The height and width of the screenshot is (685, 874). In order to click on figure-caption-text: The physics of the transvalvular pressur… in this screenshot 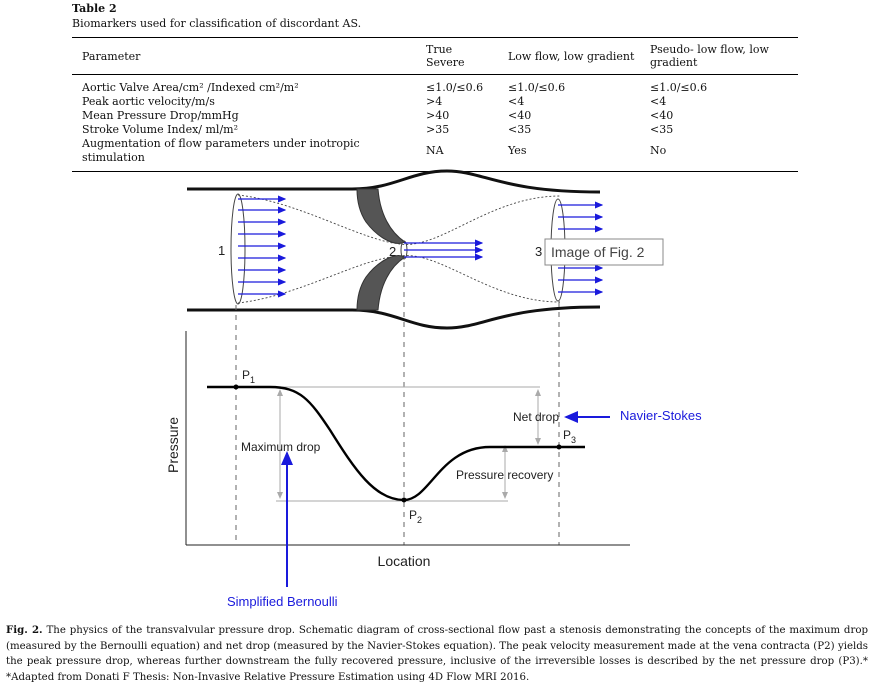, I will do `click(437, 654)`.